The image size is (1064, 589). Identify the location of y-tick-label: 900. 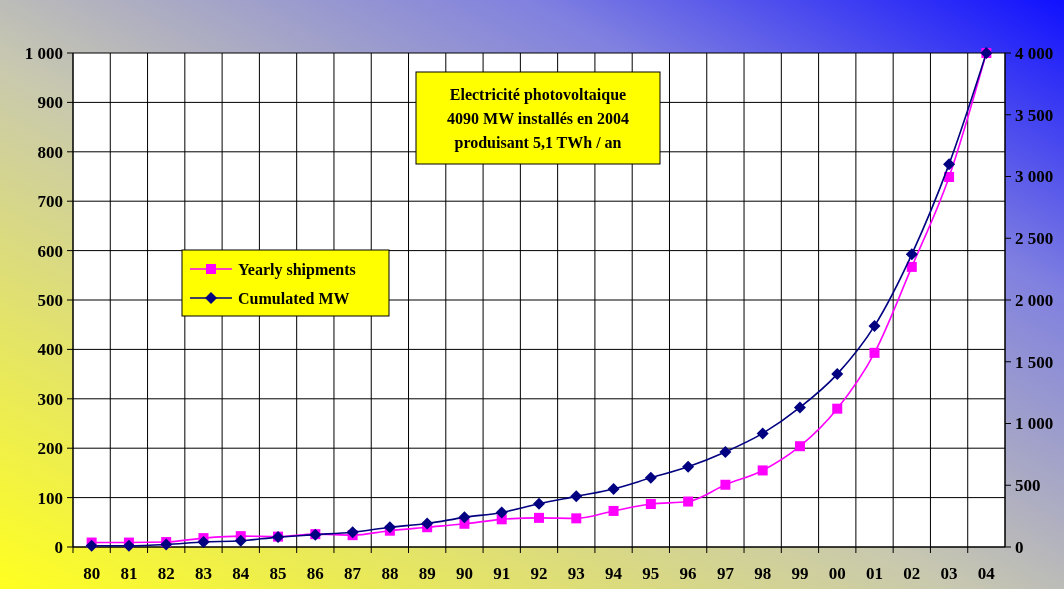
(50, 103).